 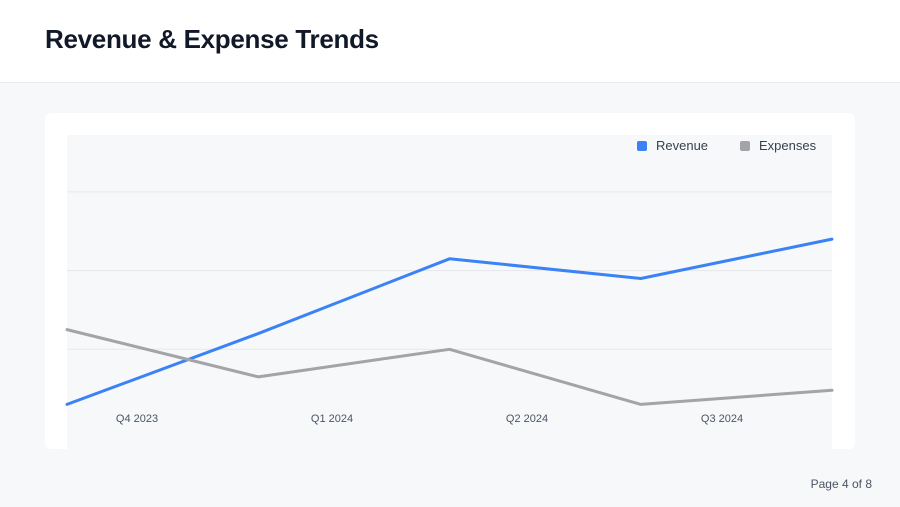 I want to click on x-tick-label: Q1 2024, so click(x=332, y=419).